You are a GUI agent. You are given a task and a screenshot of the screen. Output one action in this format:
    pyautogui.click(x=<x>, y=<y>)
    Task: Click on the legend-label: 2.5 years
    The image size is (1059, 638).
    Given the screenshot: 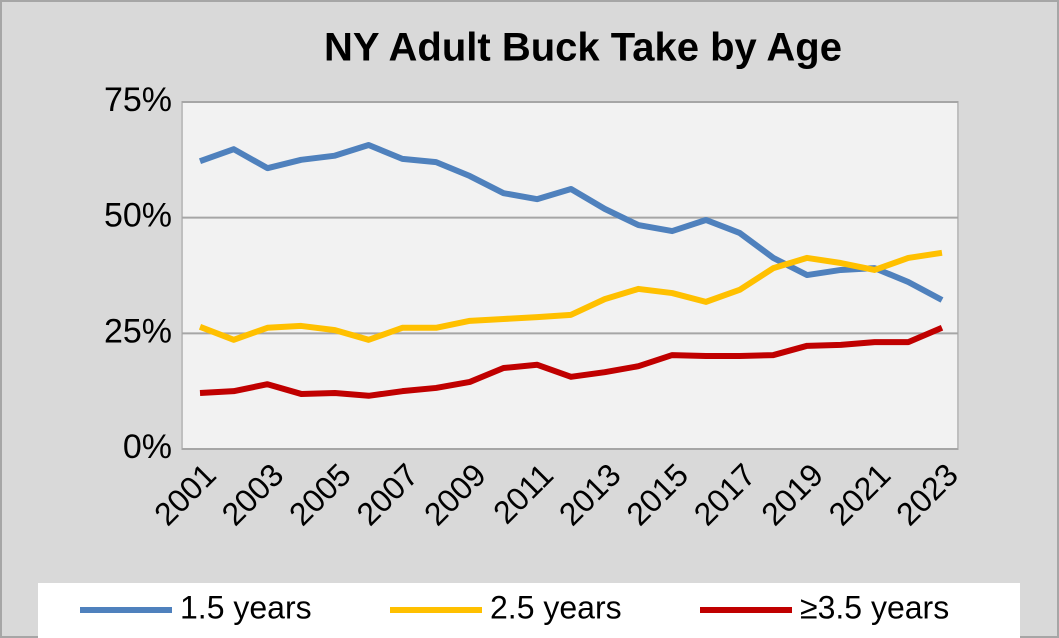 What is the action you would take?
    pyautogui.click(x=556, y=607)
    